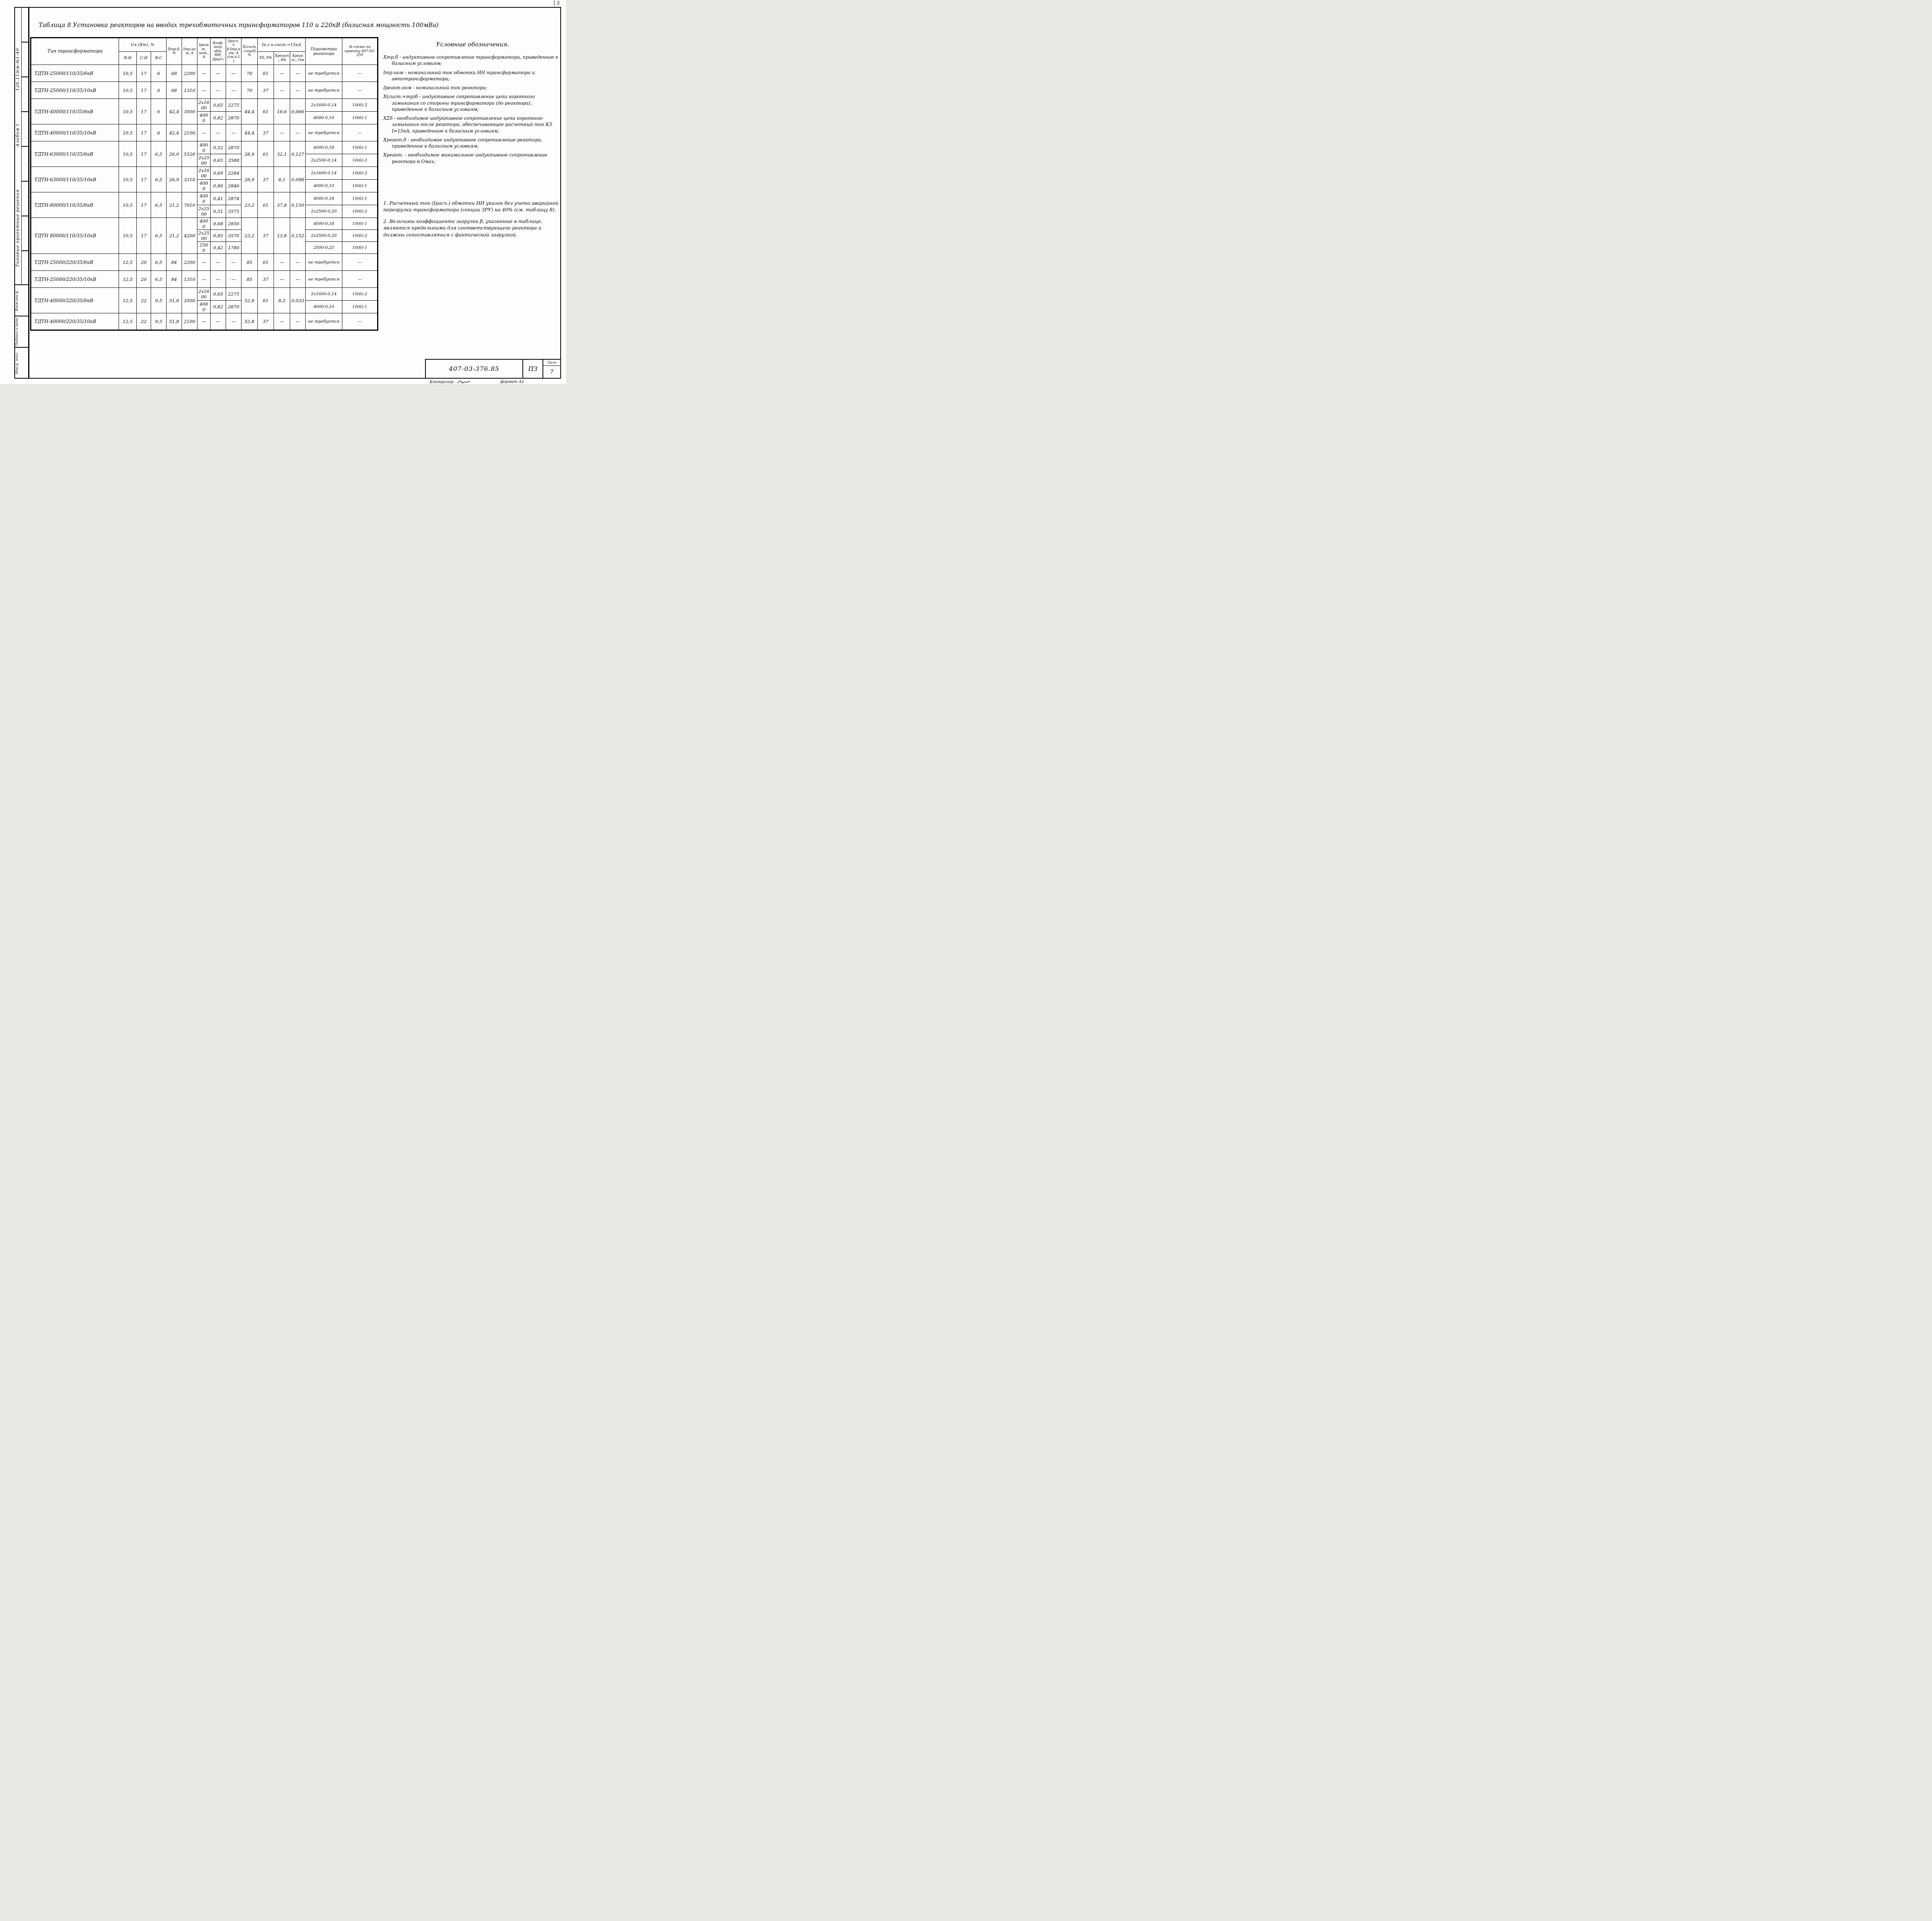 This screenshot has height=1921, width=1932. I want to click on cell-sn: 20, so click(144, 279).